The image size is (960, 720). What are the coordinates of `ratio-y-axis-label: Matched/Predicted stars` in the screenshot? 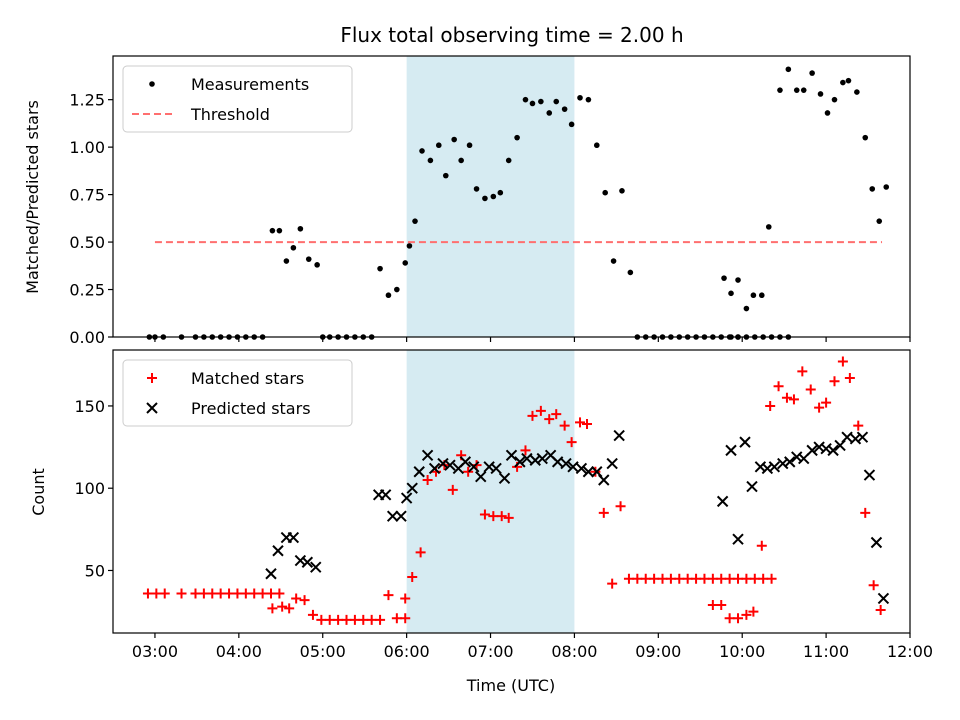 It's located at (32, 197).